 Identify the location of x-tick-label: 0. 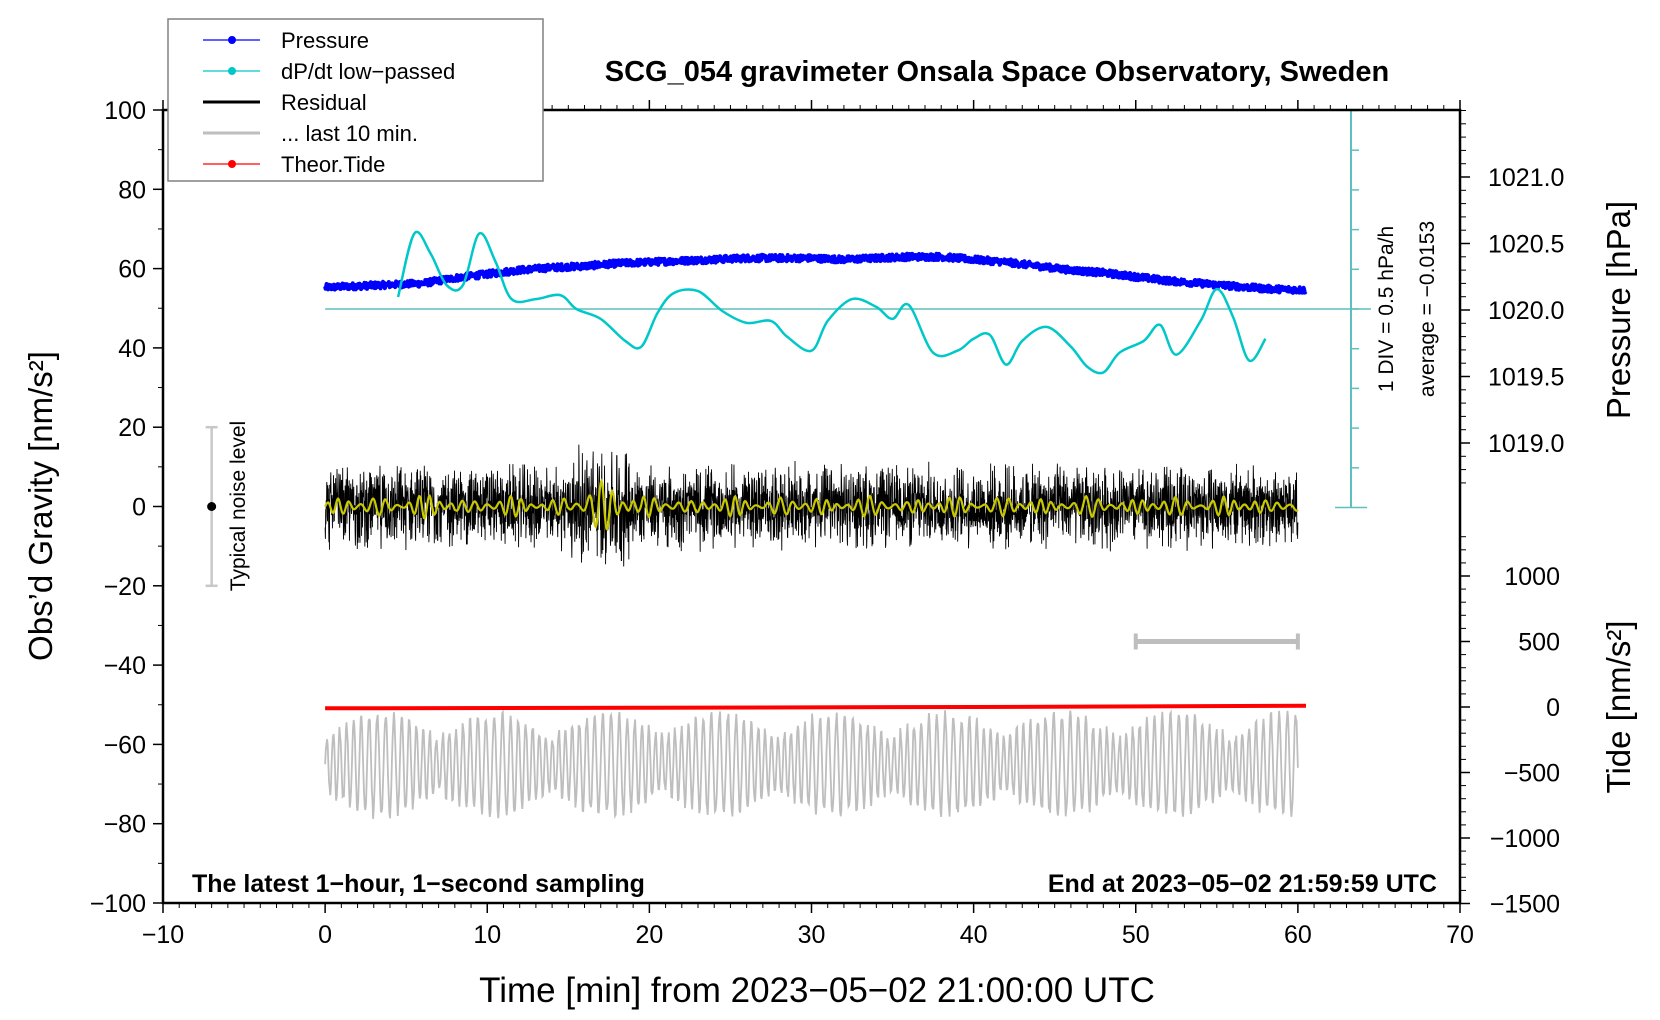
(325, 935).